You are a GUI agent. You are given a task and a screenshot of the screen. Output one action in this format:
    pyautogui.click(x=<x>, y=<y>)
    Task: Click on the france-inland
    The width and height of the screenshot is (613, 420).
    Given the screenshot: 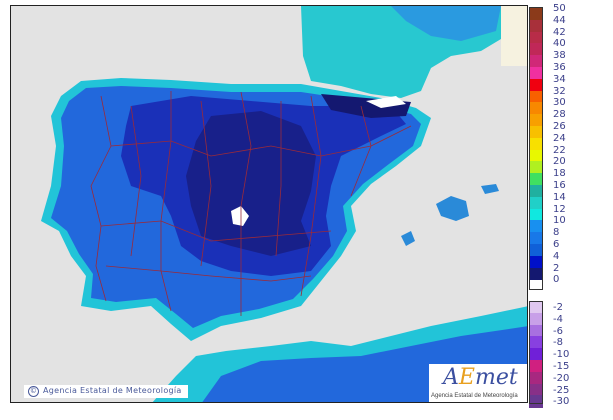 What is the action you would take?
    pyautogui.click(x=446, y=23)
    